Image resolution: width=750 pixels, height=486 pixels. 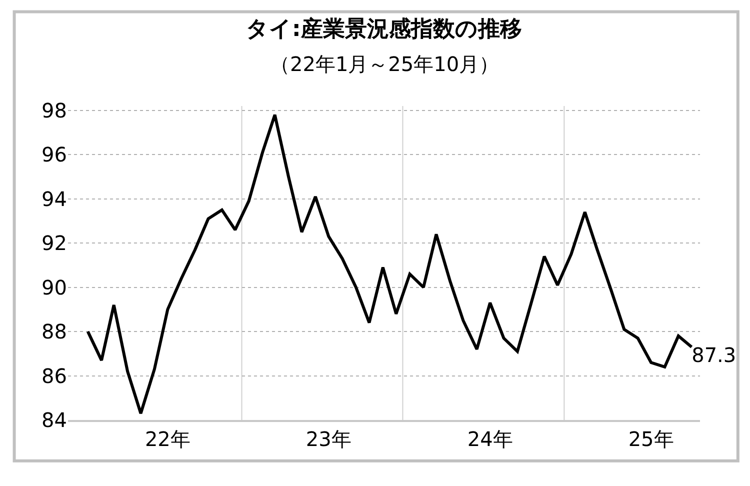 I want to click on x-tick-label: 24年, so click(x=490, y=439).